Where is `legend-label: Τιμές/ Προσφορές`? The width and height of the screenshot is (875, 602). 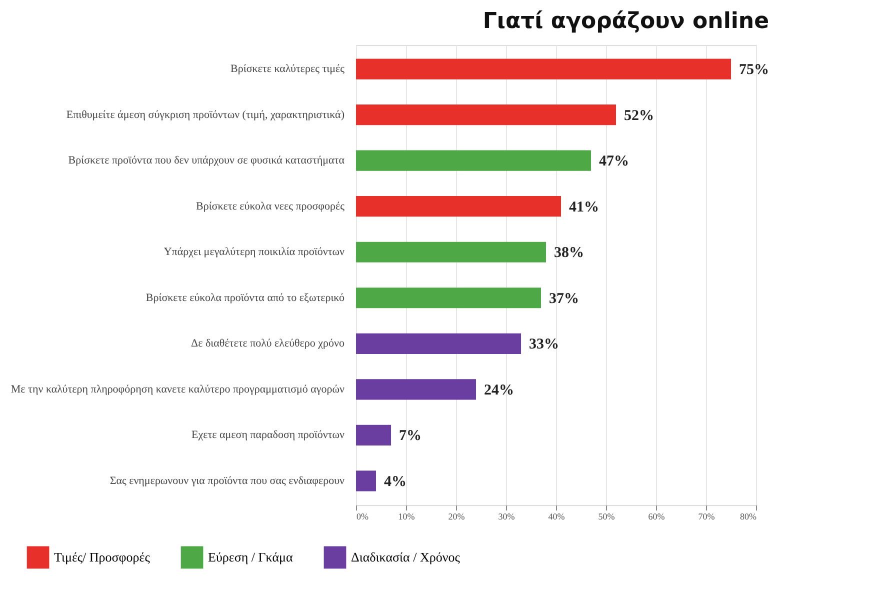
legend-label: Τιμές/ Προσφορές is located at coordinates (102, 556).